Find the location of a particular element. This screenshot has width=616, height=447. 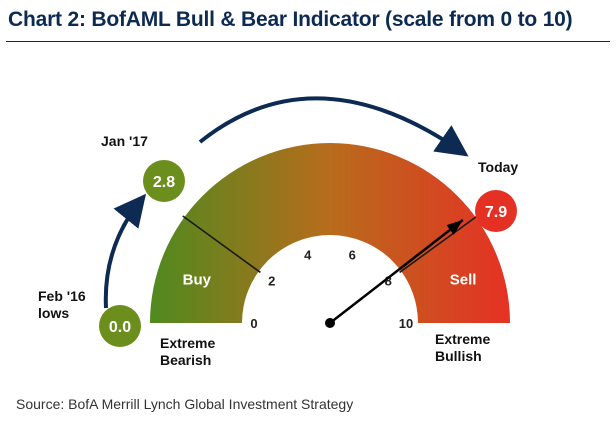

needle is located at coordinates (396, 271).